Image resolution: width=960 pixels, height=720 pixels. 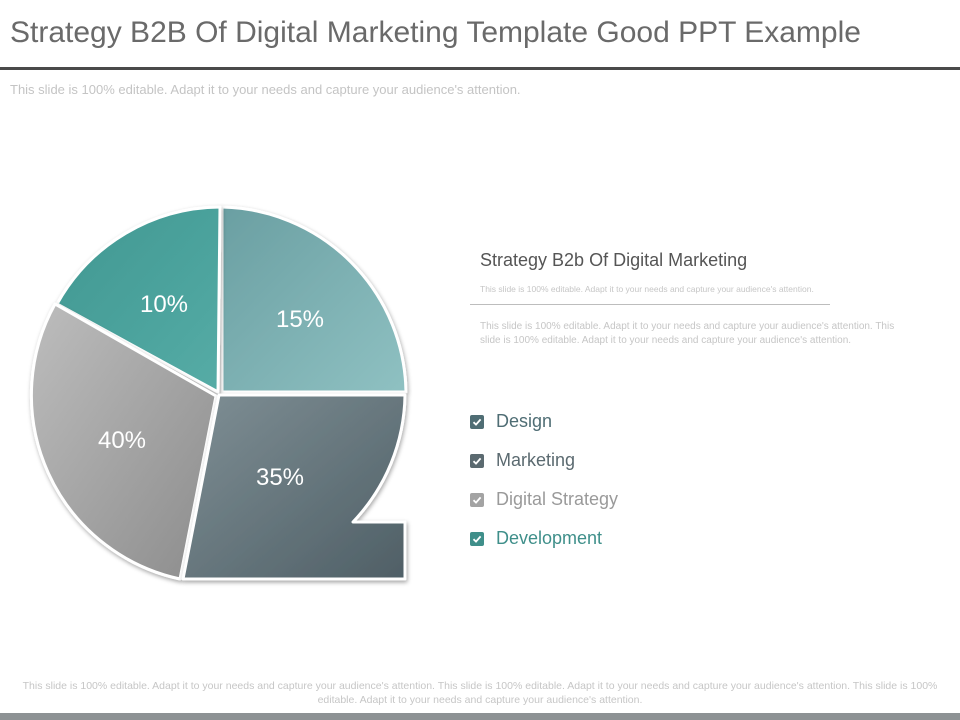 I want to click on pie-slice-label: 15%, so click(x=300, y=319).